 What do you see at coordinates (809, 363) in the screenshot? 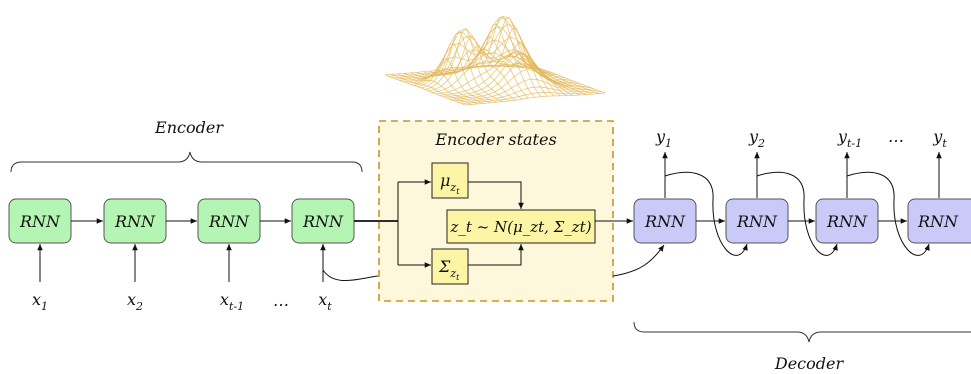
I see `decoder-title: Decoder` at bounding box center [809, 363].